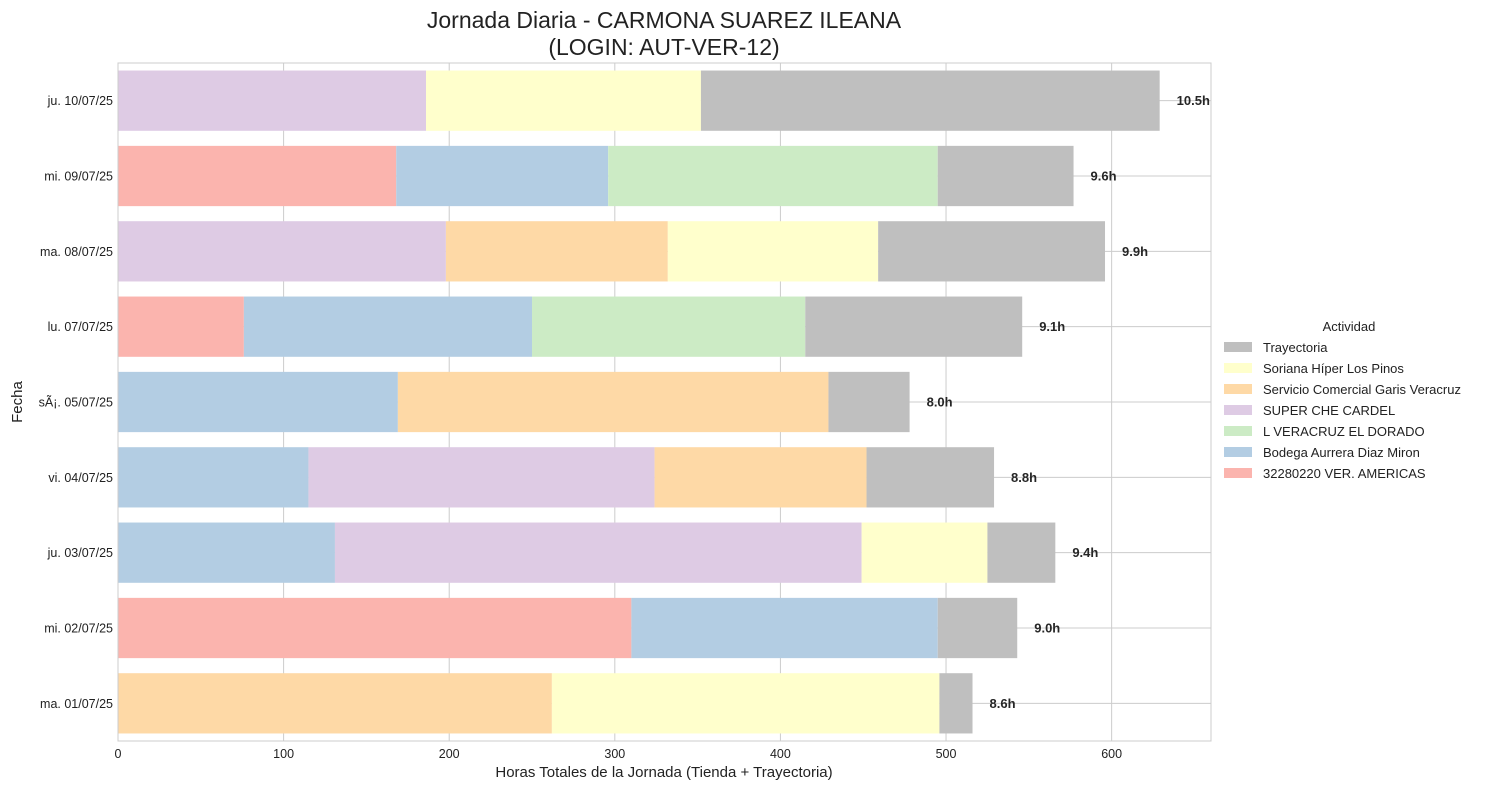 This screenshot has height=790, width=1490. Describe the element at coordinates (940, 402) in the screenshot. I see `bar-total-label: 8.0h` at that location.